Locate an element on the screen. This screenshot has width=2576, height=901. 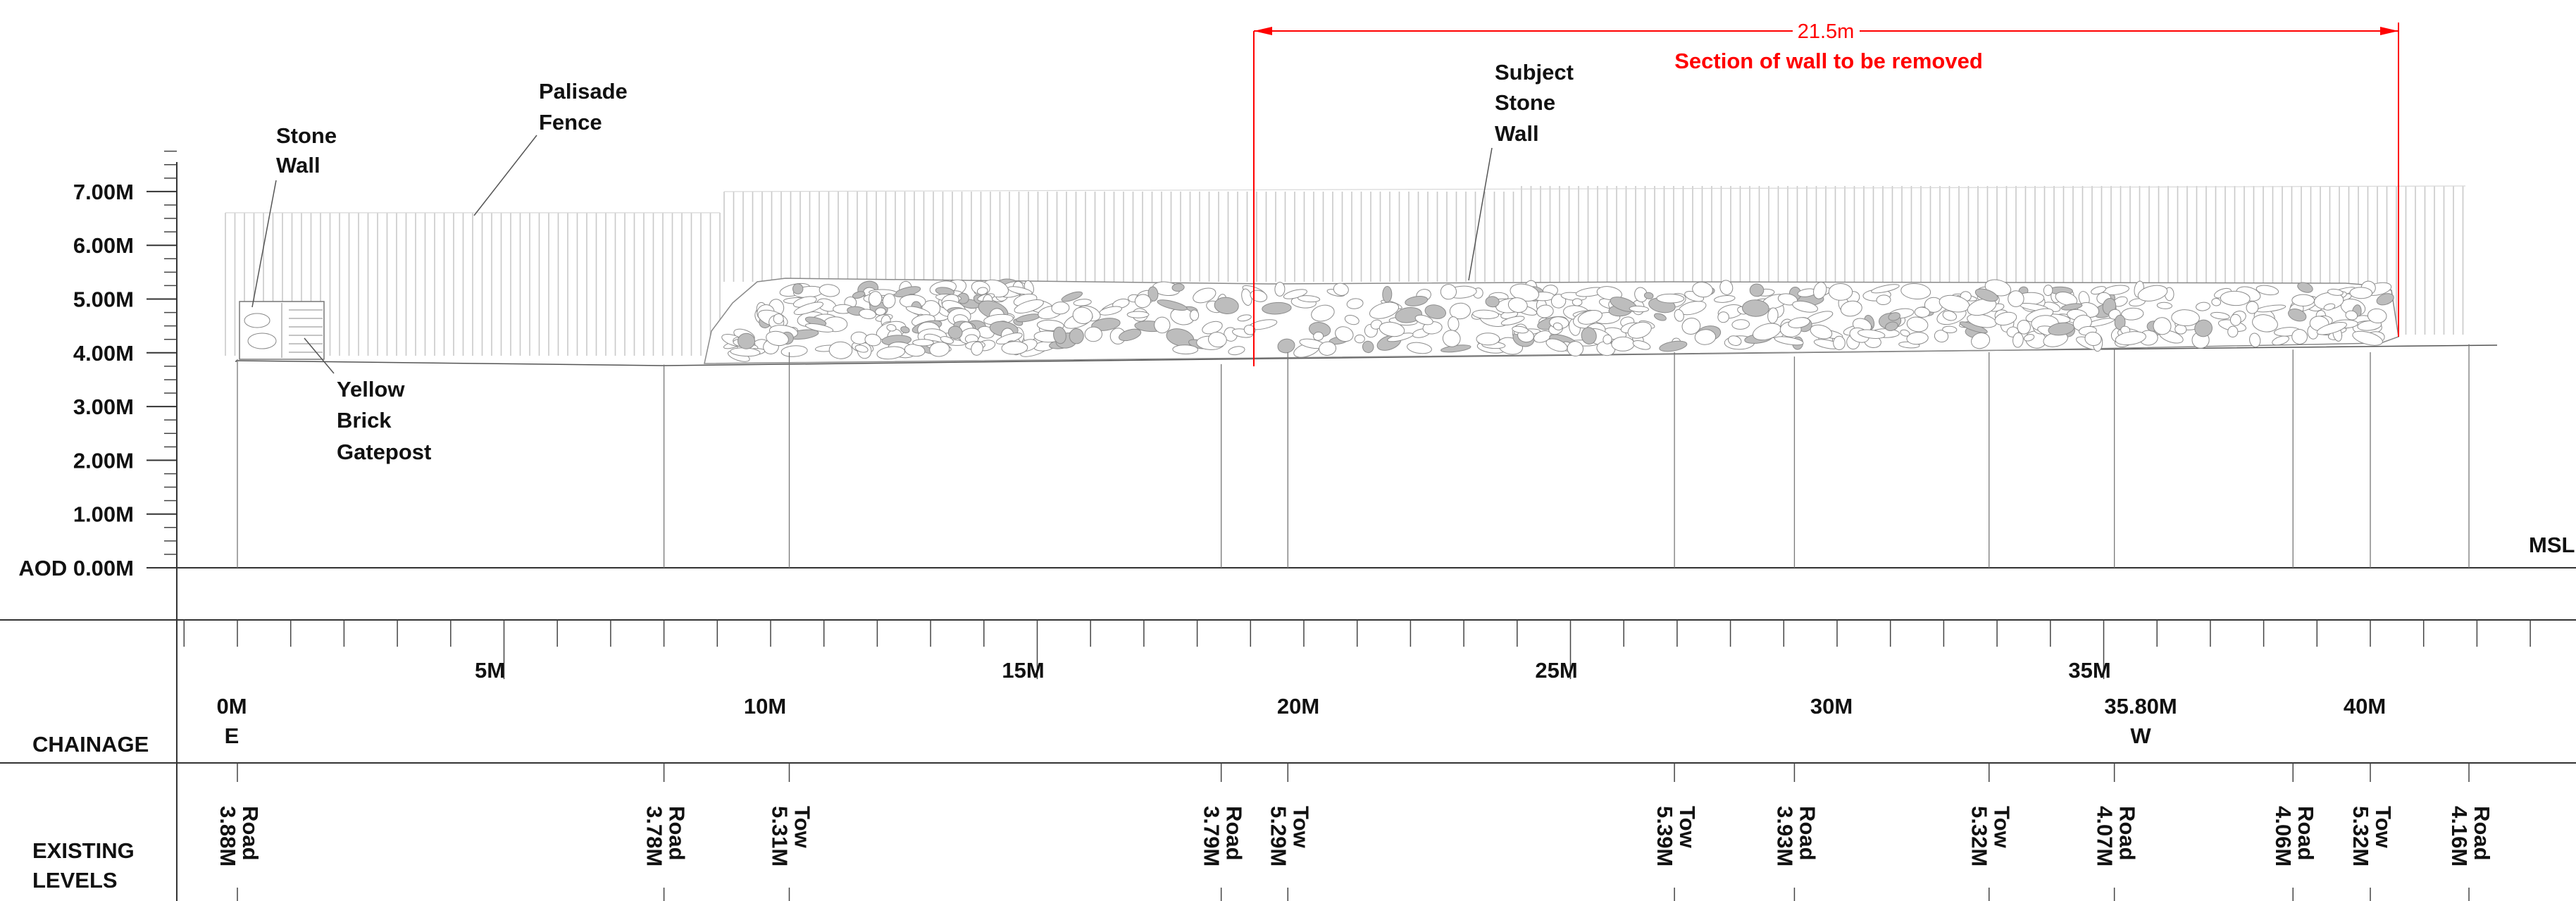
svg-text: Subject is located at coordinates (1534, 72).